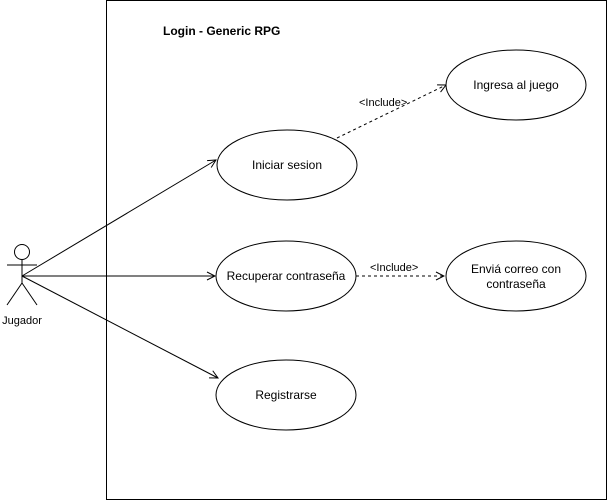 This screenshot has width=607, height=501. I want to click on use-case-label: Ingresa al juego, so click(516, 85).